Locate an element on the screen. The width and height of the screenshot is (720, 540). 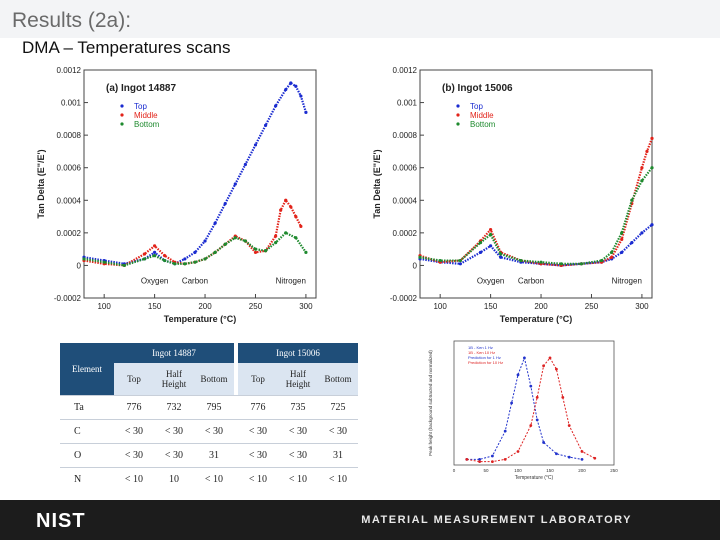
peak-annotation: Carbon is located at coordinates (531, 281).